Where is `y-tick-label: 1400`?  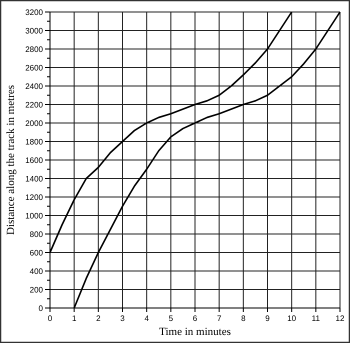
y-tick-label: 1400 is located at coordinates (34, 179).